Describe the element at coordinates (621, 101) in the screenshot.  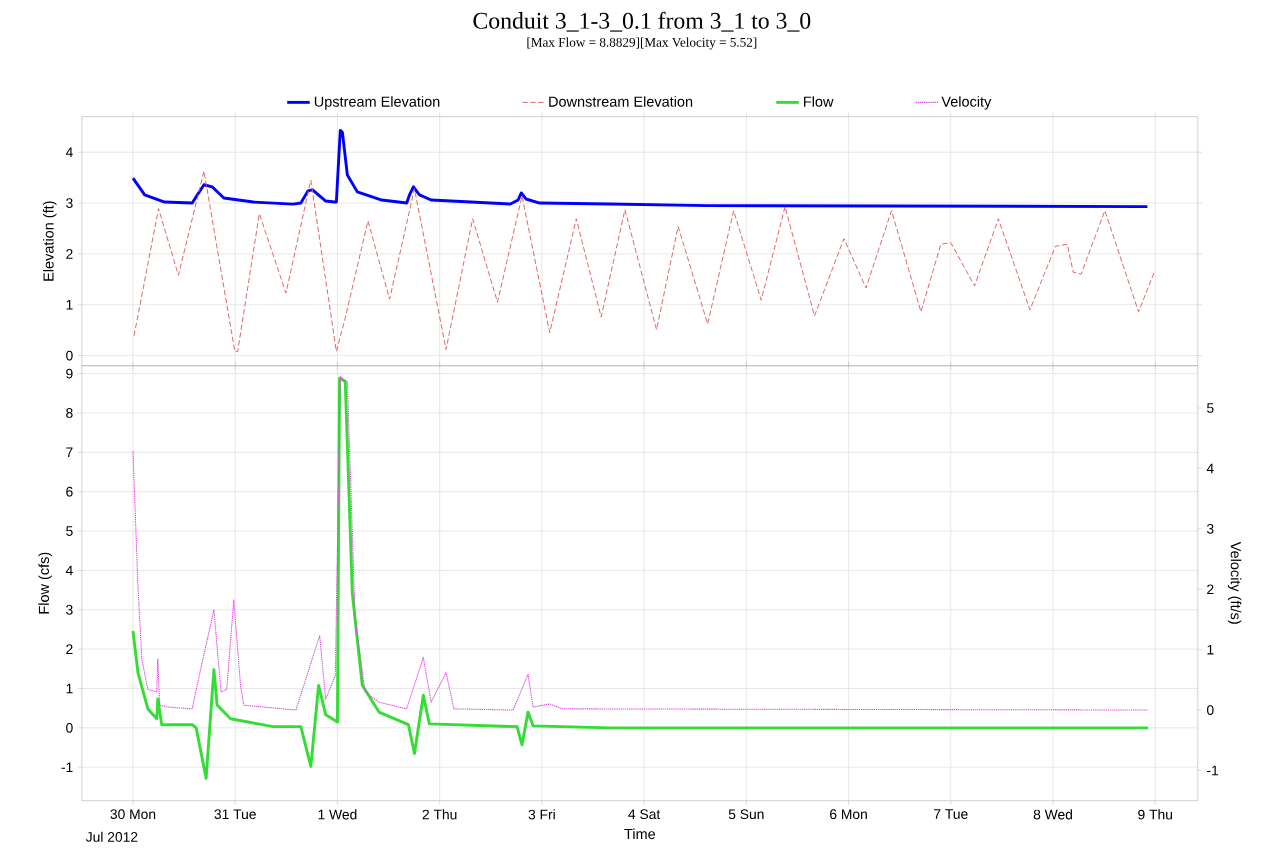
I see `legend-label: Downstream Elevation` at that location.